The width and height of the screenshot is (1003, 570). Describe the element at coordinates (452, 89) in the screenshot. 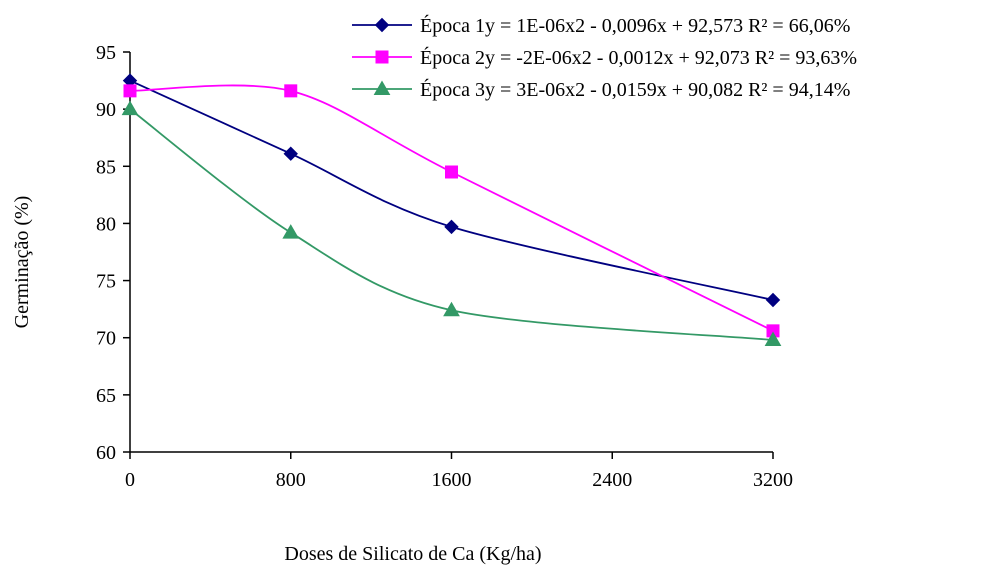

I see `legend-series-name: Época 3` at that location.